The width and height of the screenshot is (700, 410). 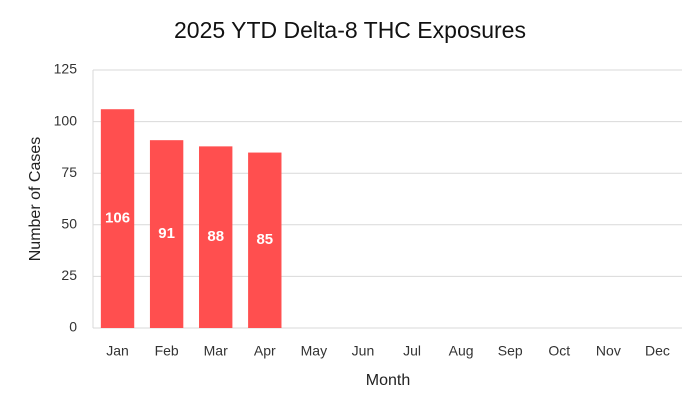 I want to click on x-tick-label: Aug, so click(x=461, y=351).